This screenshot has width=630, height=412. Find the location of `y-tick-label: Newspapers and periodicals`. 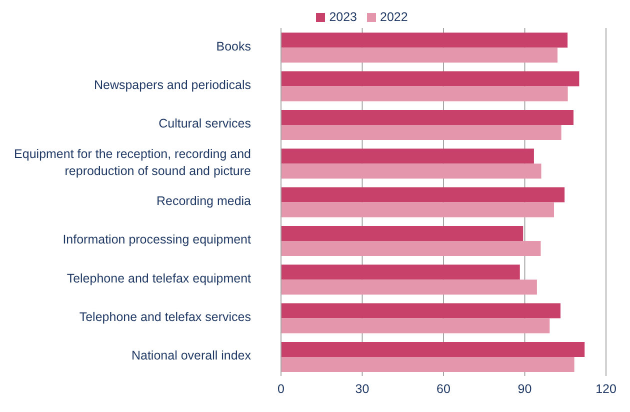

y-tick-label: Newspapers and periodicals is located at coordinates (172, 85).